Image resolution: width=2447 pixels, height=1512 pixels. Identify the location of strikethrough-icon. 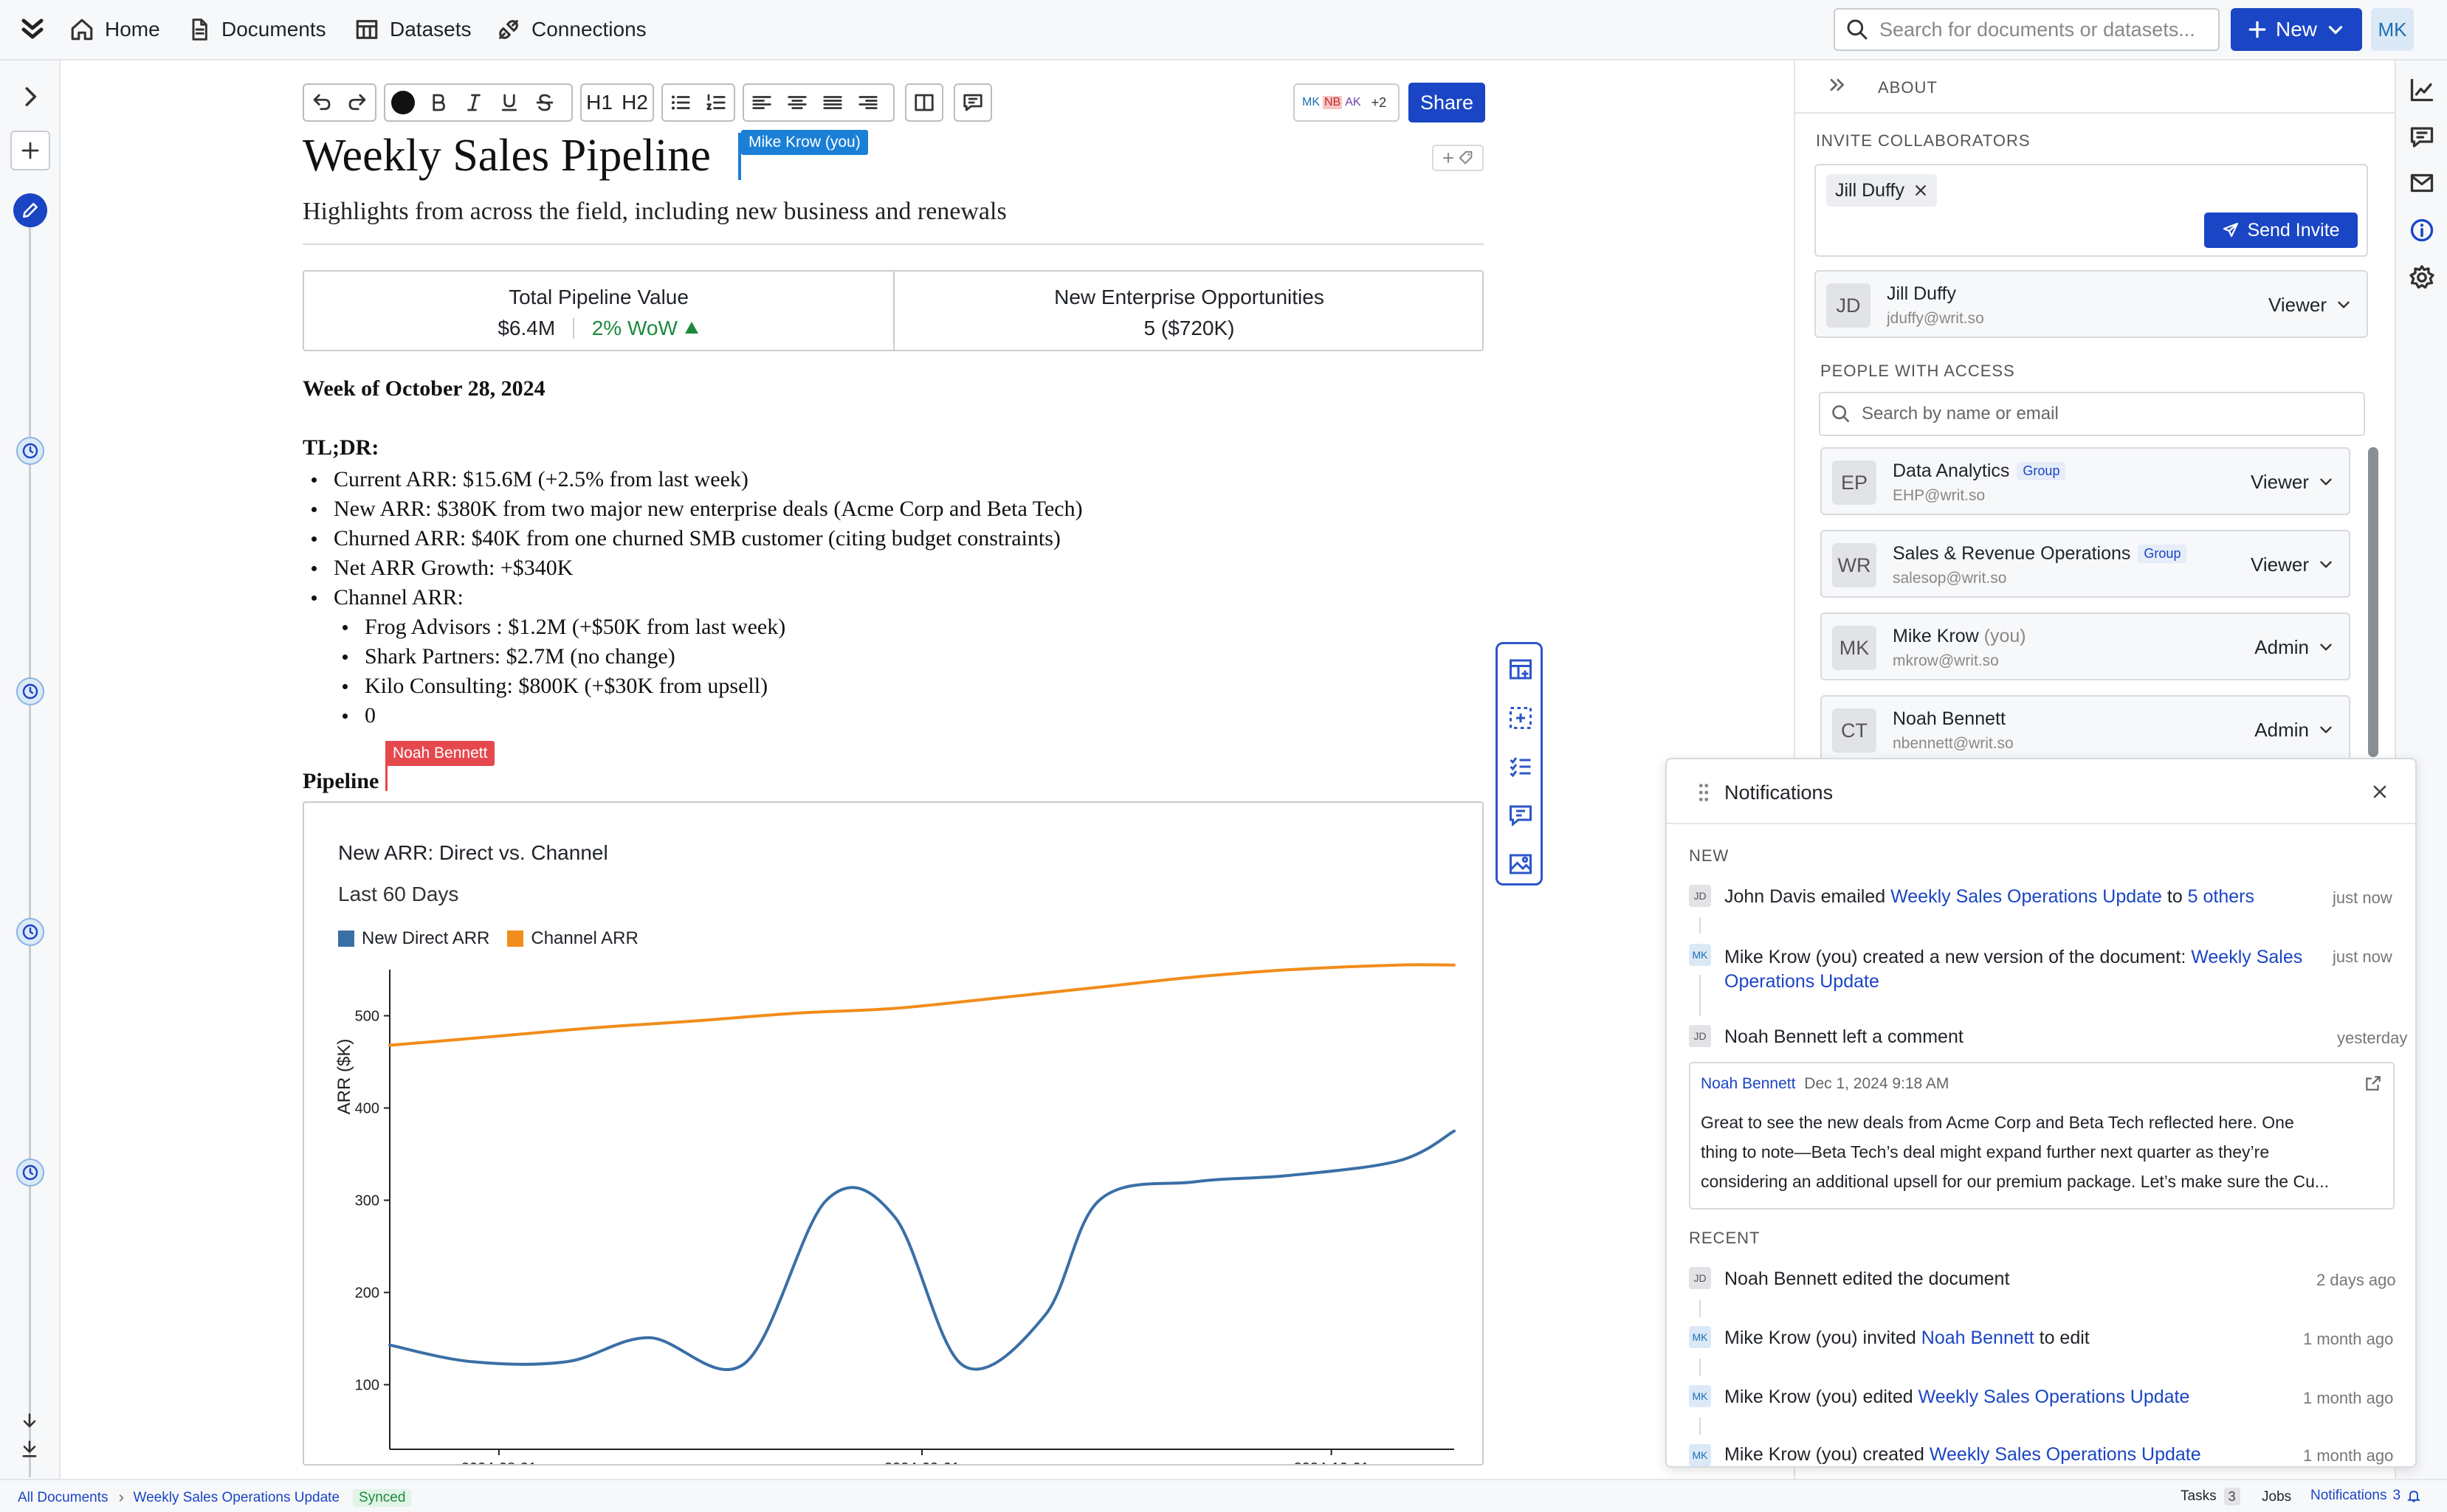
(545, 103).